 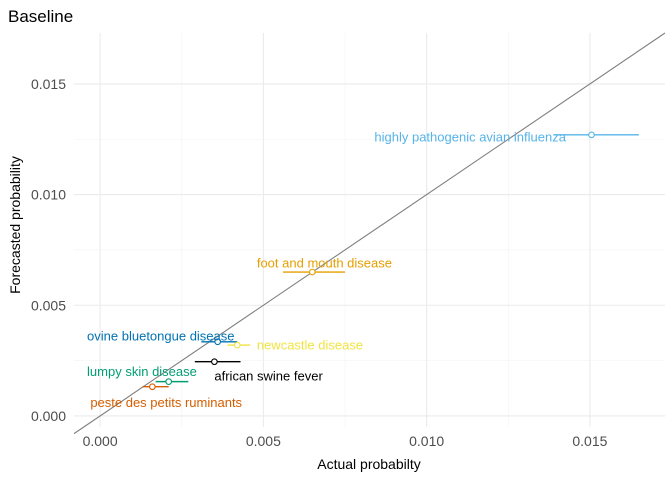 What do you see at coordinates (310, 345) in the screenshot?
I see `point-label: newcastle disease` at bounding box center [310, 345].